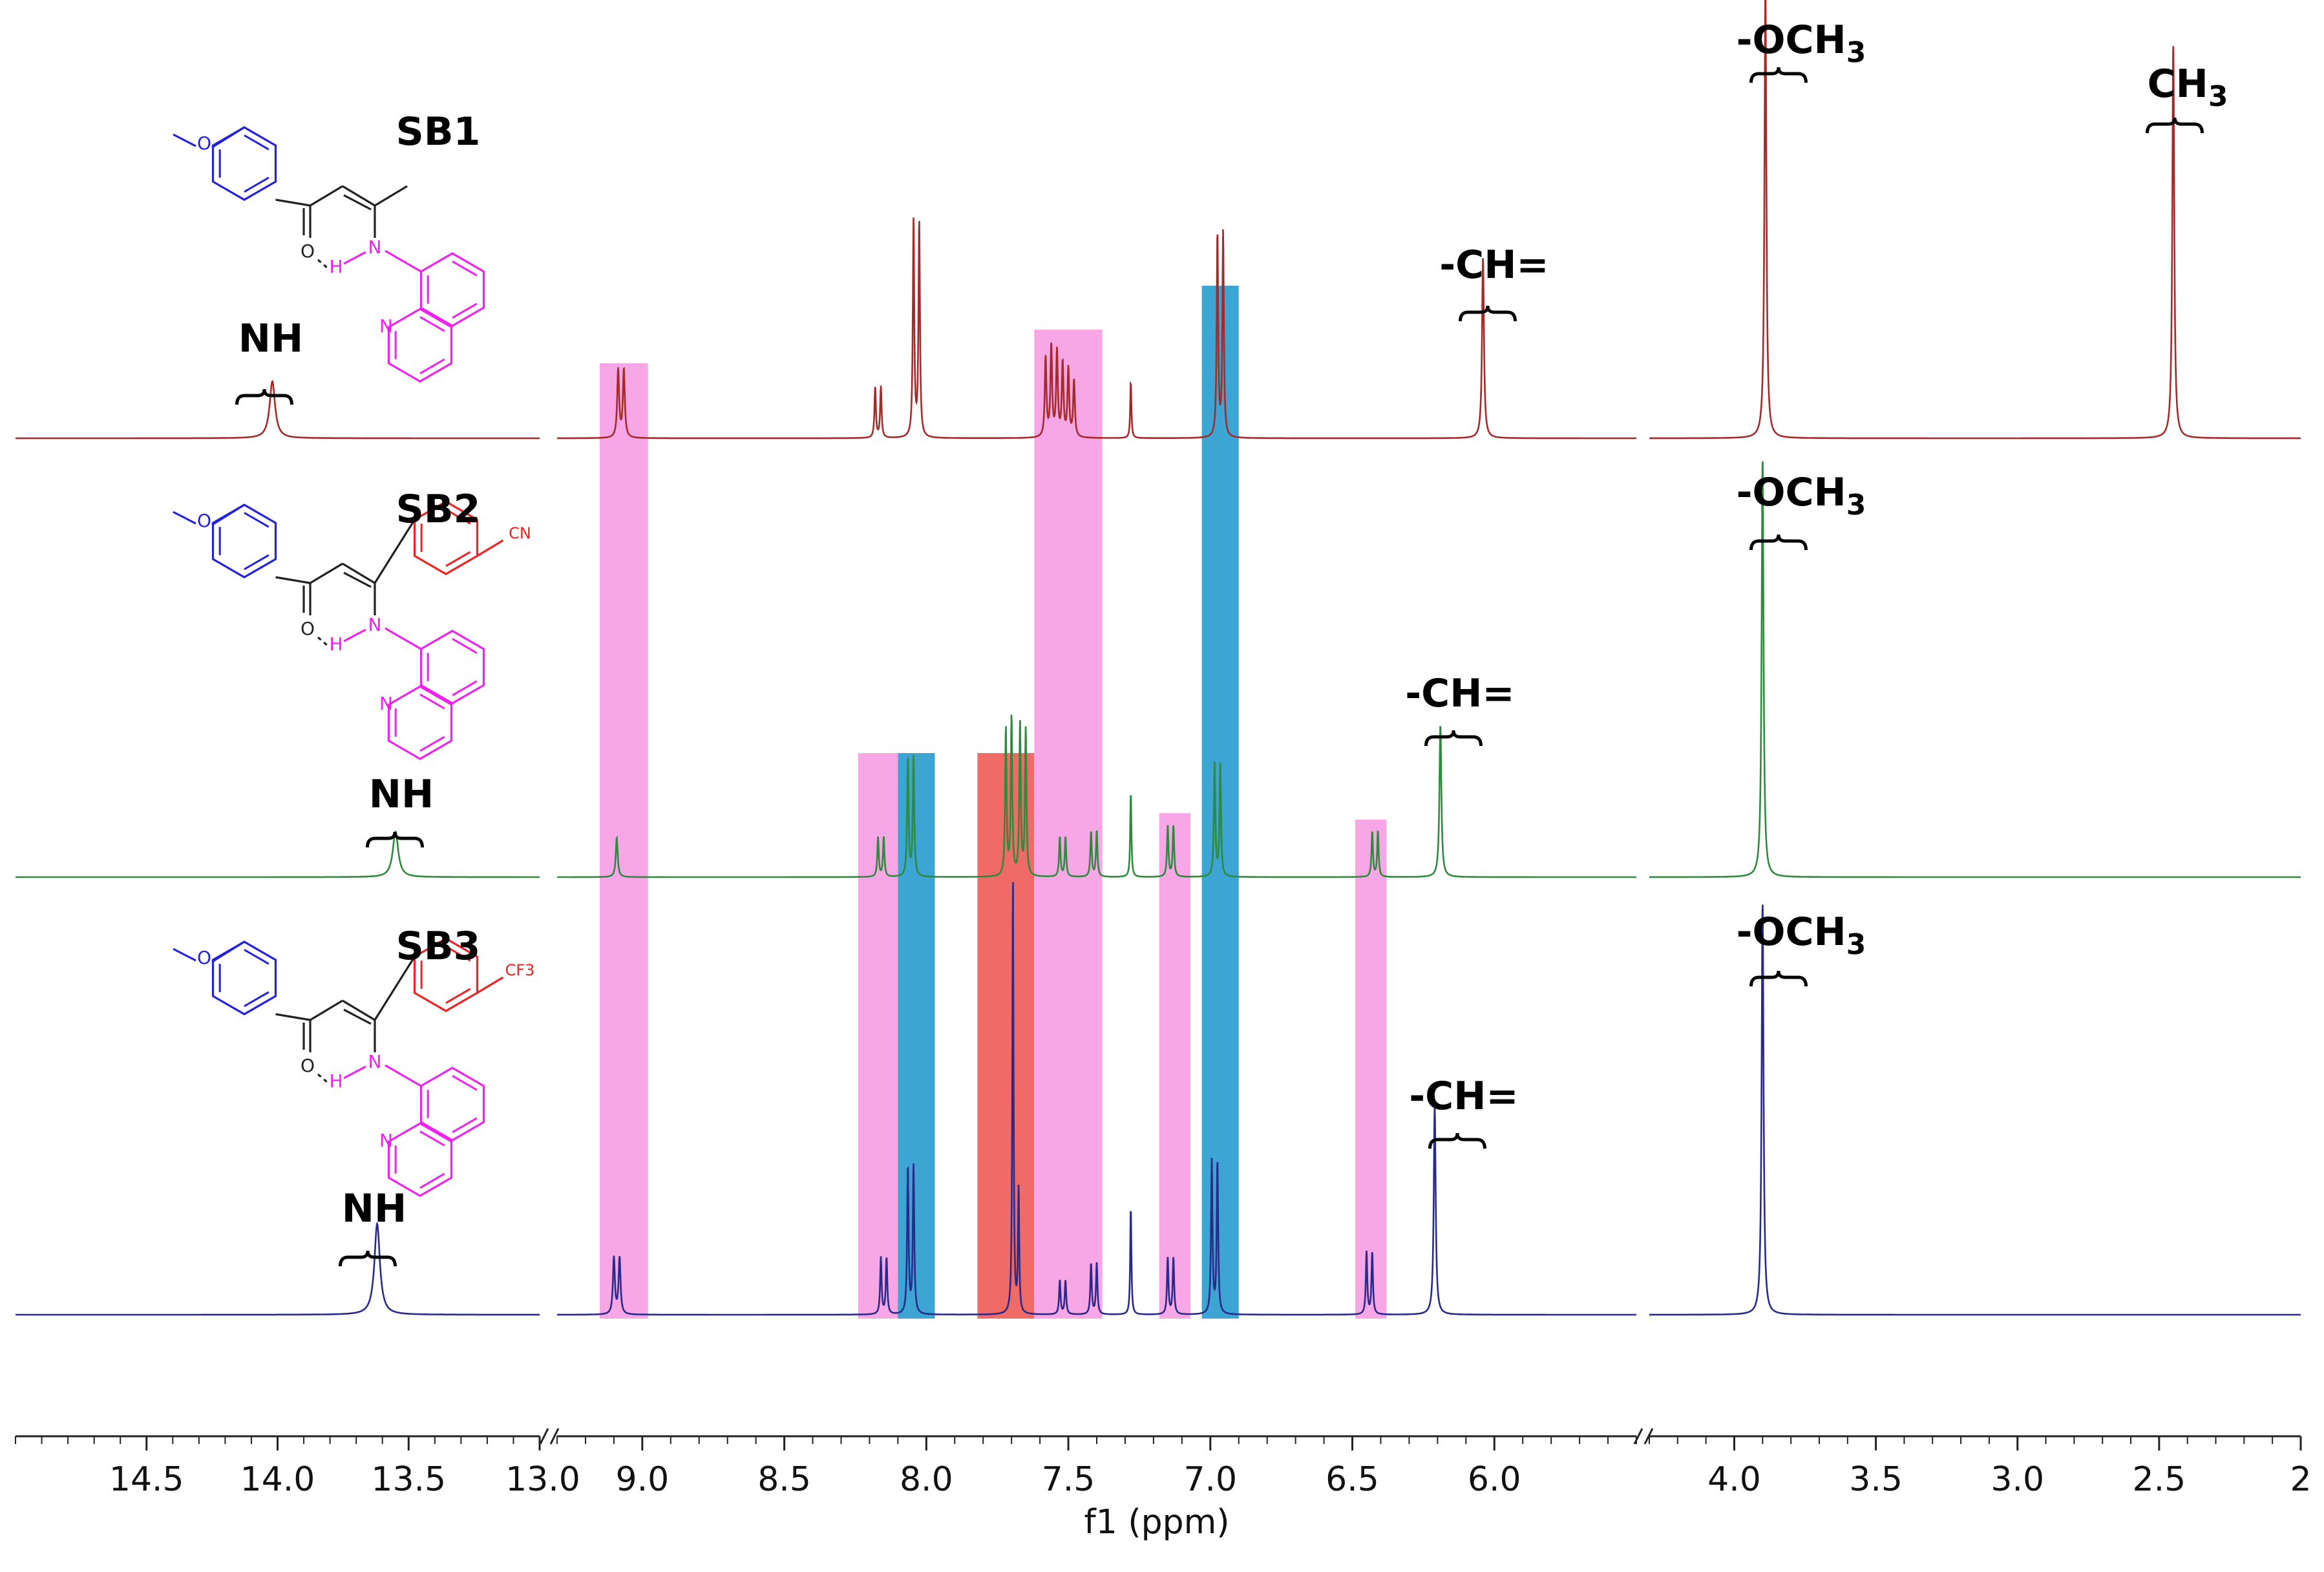 The height and width of the screenshot is (1572, 2324). Describe the element at coordinates (2159, 1480) in the screenshot. I see `tick-label: 2.5` at that location.